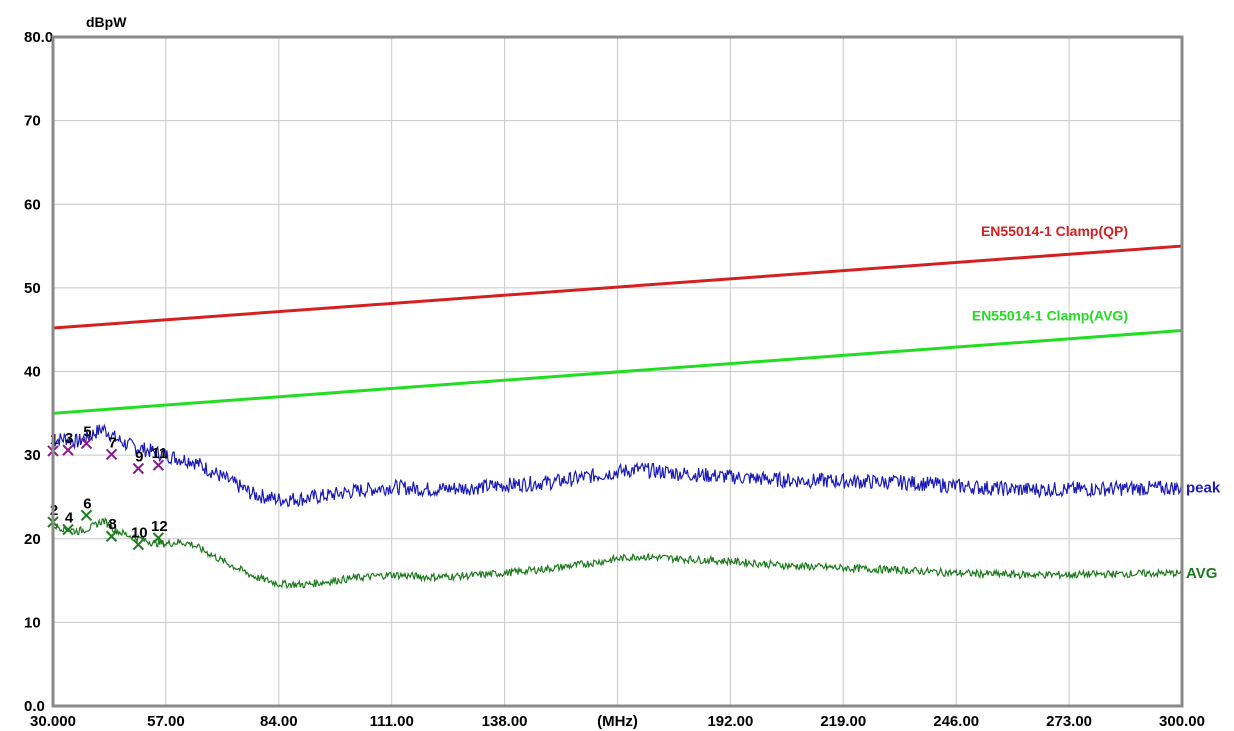 The width and height of the screenshot is (1234, 731). What do you see at coordinates (87, 431) in the screenshot?
I see `marker-label: 5` at bounding box center [87, 431].